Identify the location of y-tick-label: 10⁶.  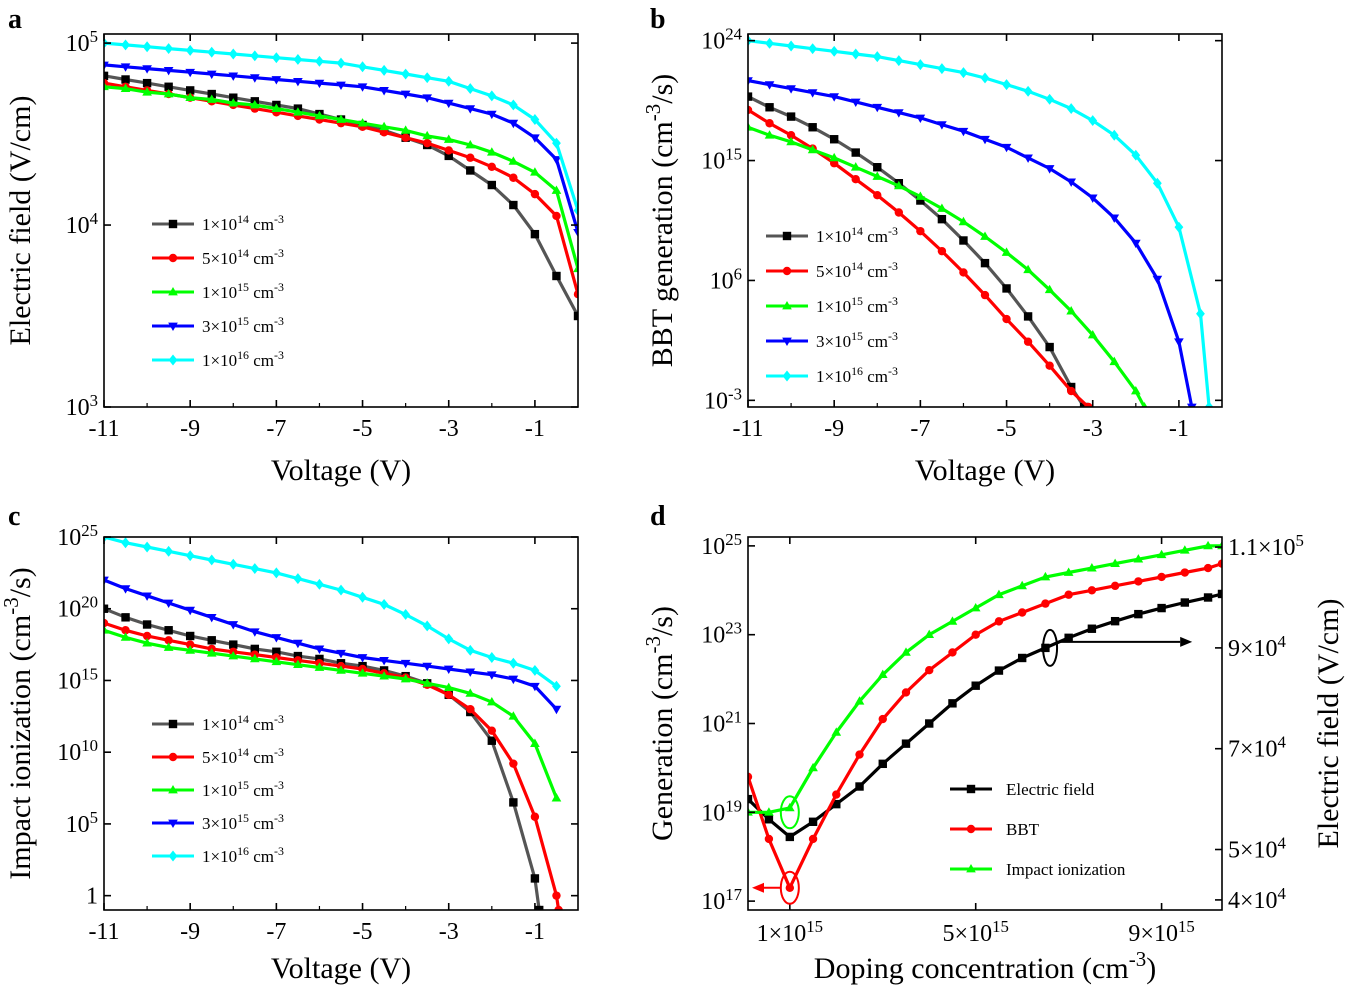
(726, 279).